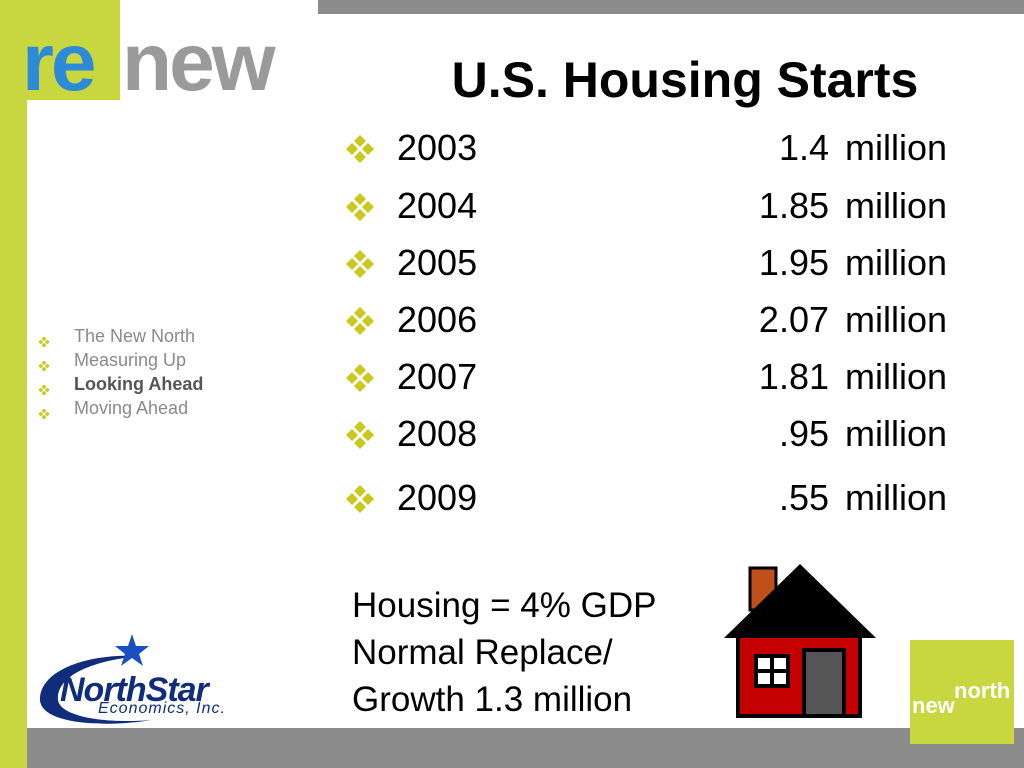  What do you see at coordinates (492, 699) in the screenshot?
I see `note-line-growth: Growth 1.3 million` at bounding box center [492, 699].